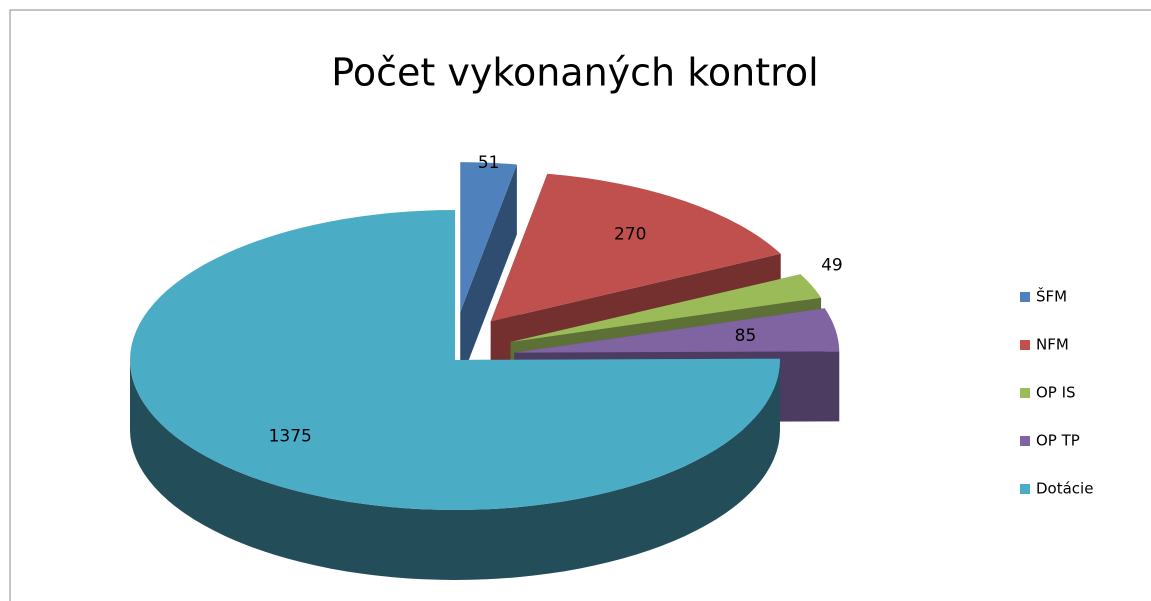 The image size is (1151, 601). What do you see at coordinates (290, 437) in the screenshot?
I see `data-label: 1375` at bounding box center [290, 437].